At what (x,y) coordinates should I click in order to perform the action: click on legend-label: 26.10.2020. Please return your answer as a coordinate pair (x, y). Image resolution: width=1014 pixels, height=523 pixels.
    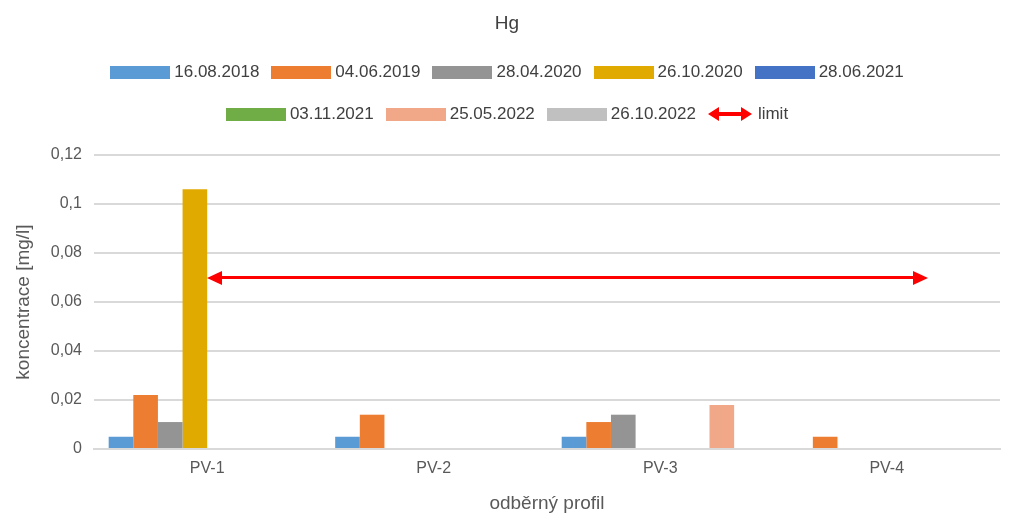
    Looking at the image, I should click on (700, 72).